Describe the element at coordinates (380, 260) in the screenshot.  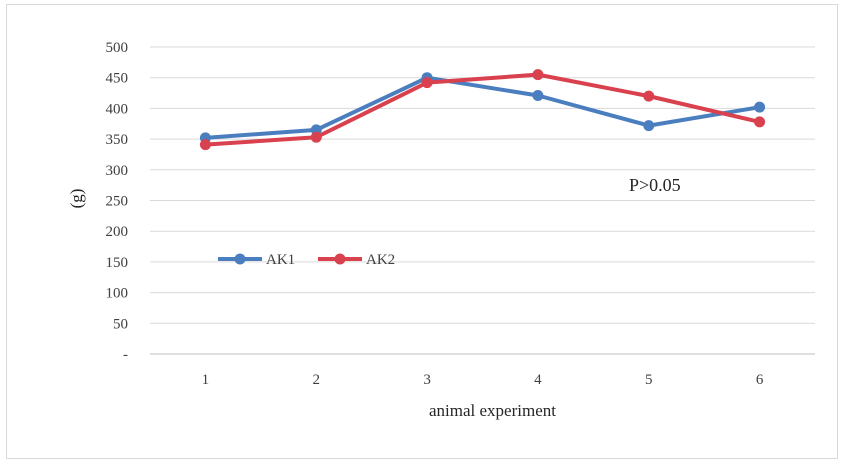
I see `legend-label: AK2` at that location.